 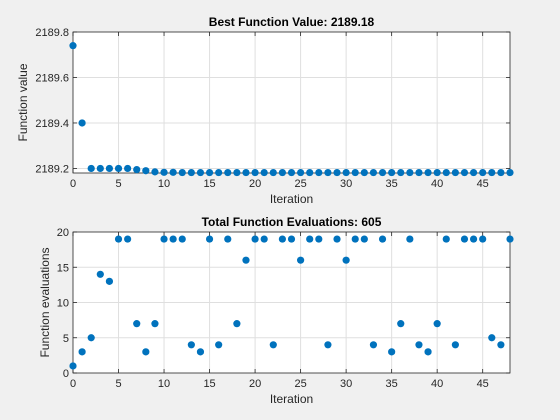 I want to click on x-tick-label: 10, so click(x=164, y=384).